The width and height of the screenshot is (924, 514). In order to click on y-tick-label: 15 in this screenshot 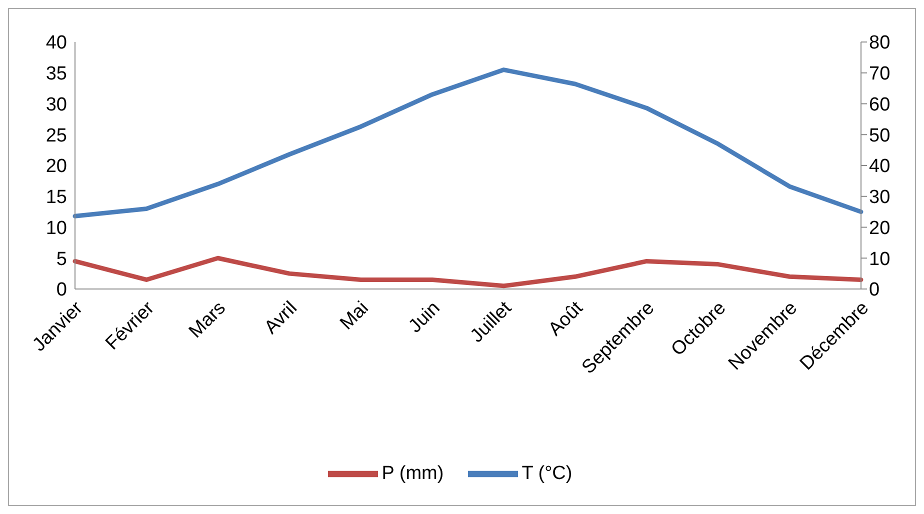, I will do `click(56, 197)`.